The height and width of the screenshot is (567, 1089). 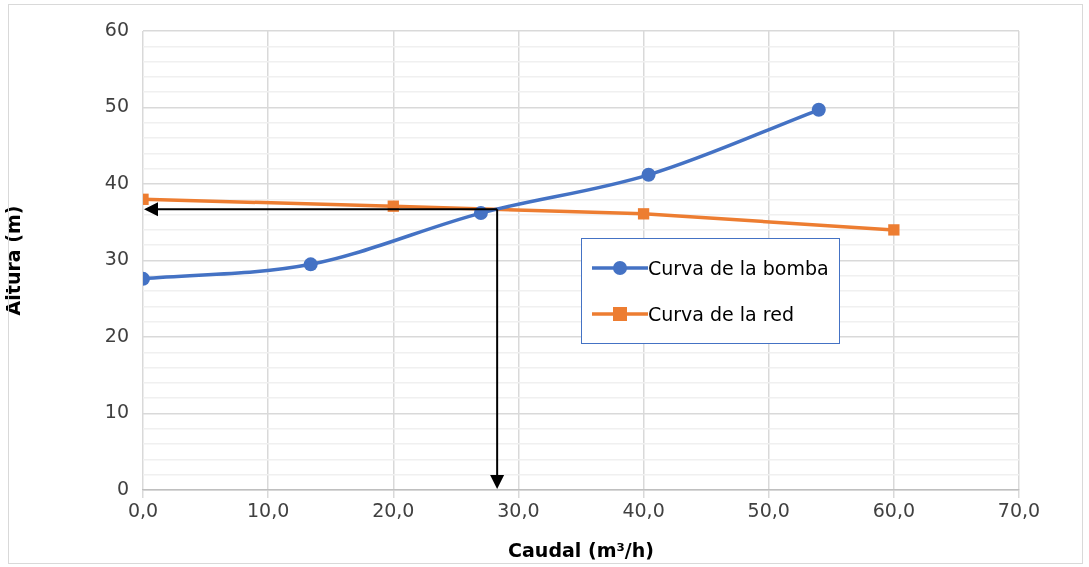 What do you see at coordinates (116, 28) in the screenshot?
I see `y-tick-label: 60` at bounding box center [116, 28].